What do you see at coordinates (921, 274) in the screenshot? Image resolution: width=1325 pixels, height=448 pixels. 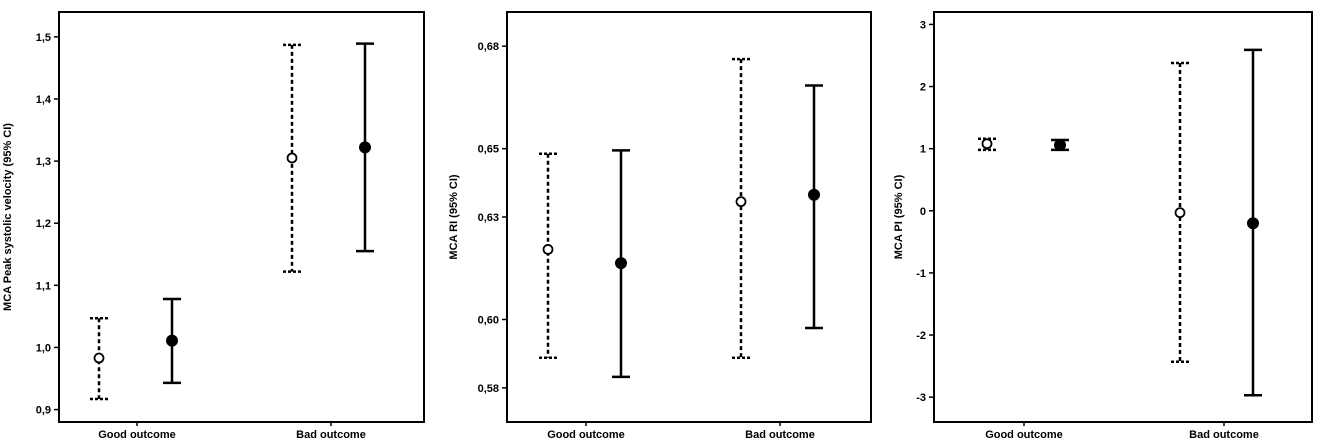 I see `y-tick-label: -1` at bounding box center [921, 274].